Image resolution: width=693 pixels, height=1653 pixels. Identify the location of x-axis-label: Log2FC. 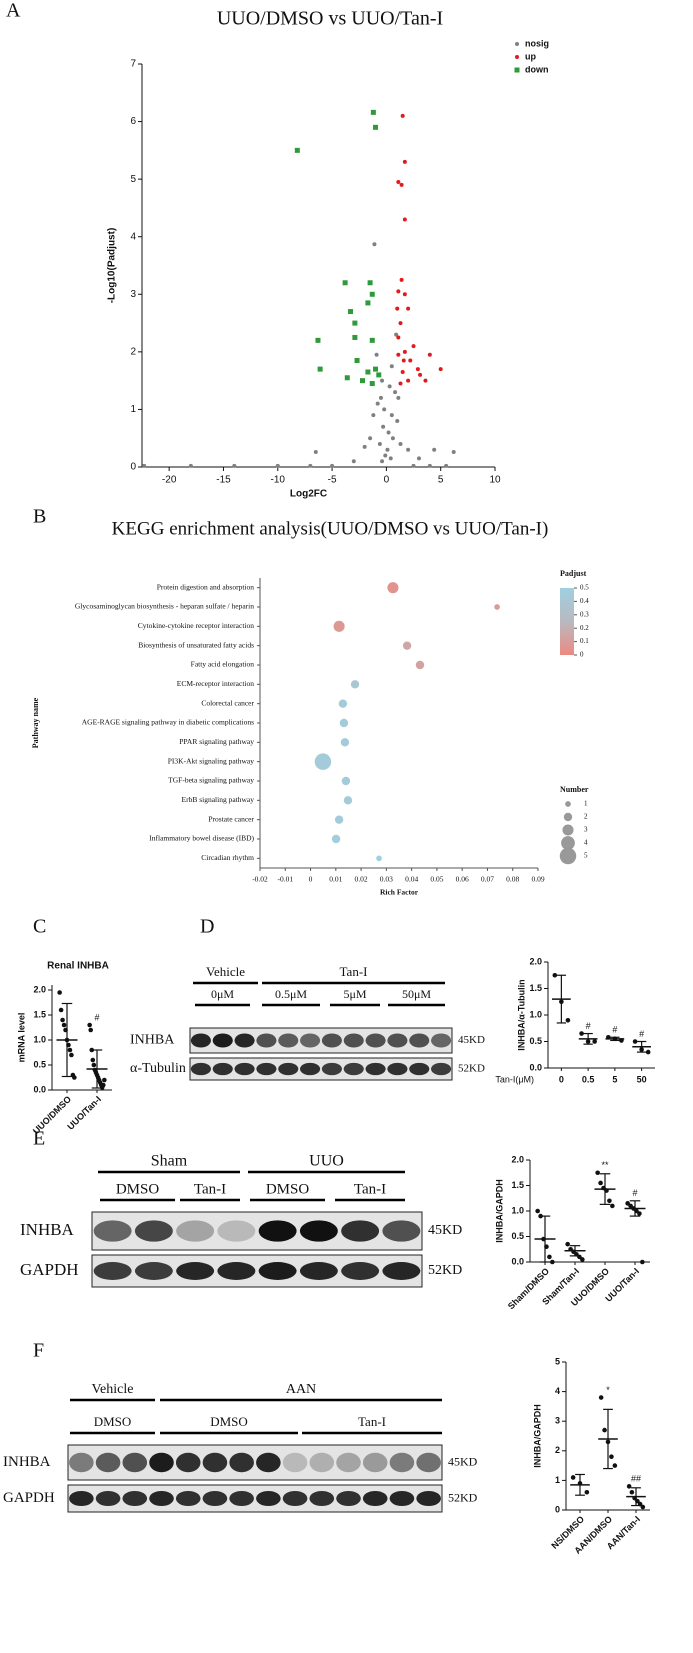
(308, 494).